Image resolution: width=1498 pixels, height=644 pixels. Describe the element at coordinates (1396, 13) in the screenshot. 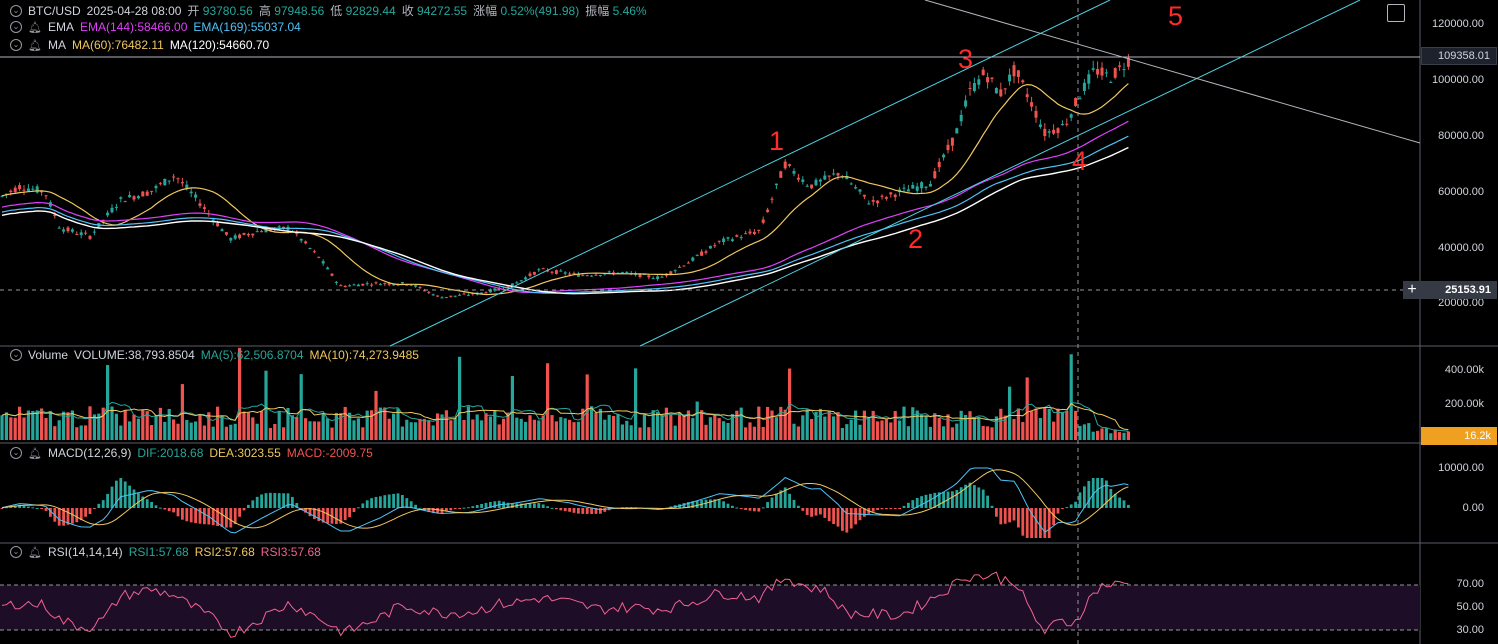

I see `fullscreen-icon` at that location.